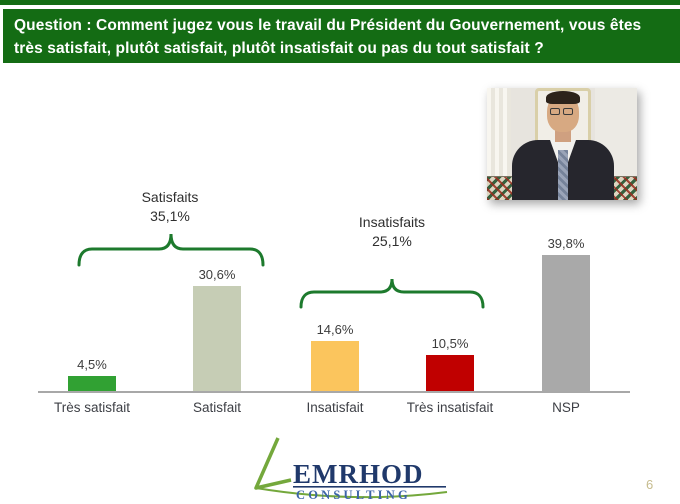  Describe the element at coordinates (170, 197) in the screenshot. I see `annotation-satisfaits-label: Satisfaits` at that location.